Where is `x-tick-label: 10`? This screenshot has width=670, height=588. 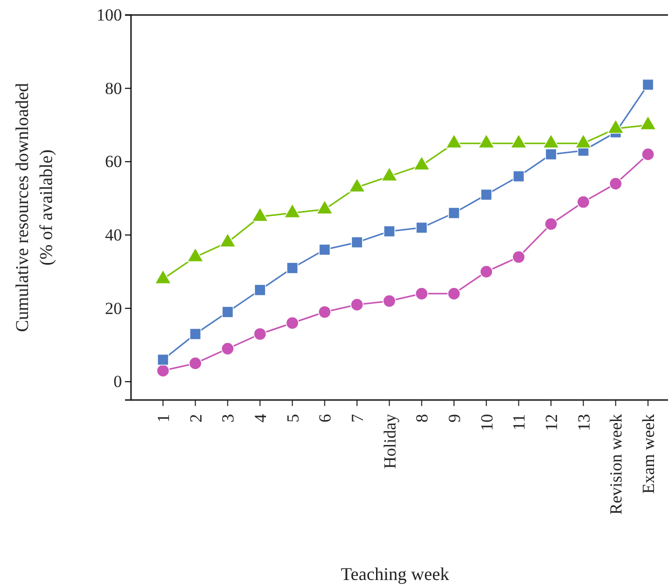 x-tick-label: 10 is located at coordinates (486, 422).